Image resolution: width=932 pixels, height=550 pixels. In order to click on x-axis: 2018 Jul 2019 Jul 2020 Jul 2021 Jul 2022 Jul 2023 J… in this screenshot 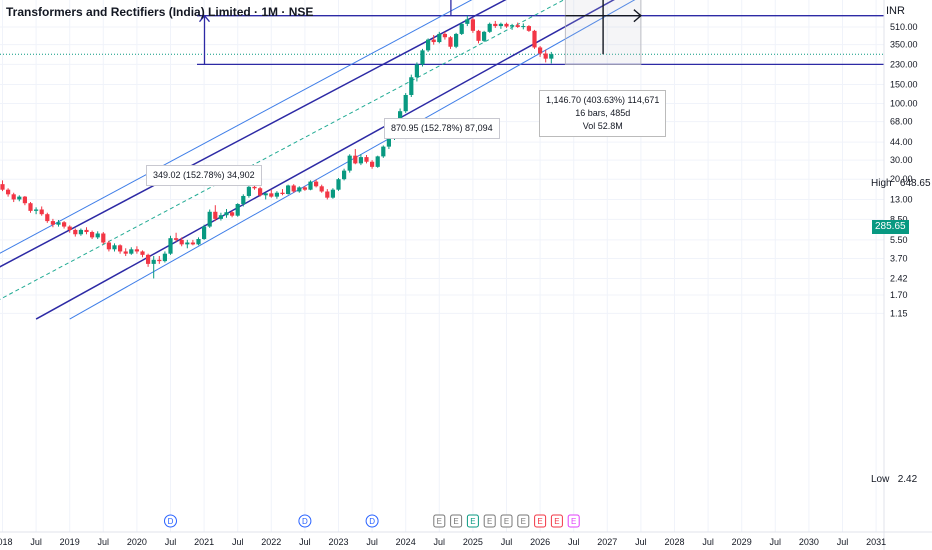, I will do `click(466, 539)`.